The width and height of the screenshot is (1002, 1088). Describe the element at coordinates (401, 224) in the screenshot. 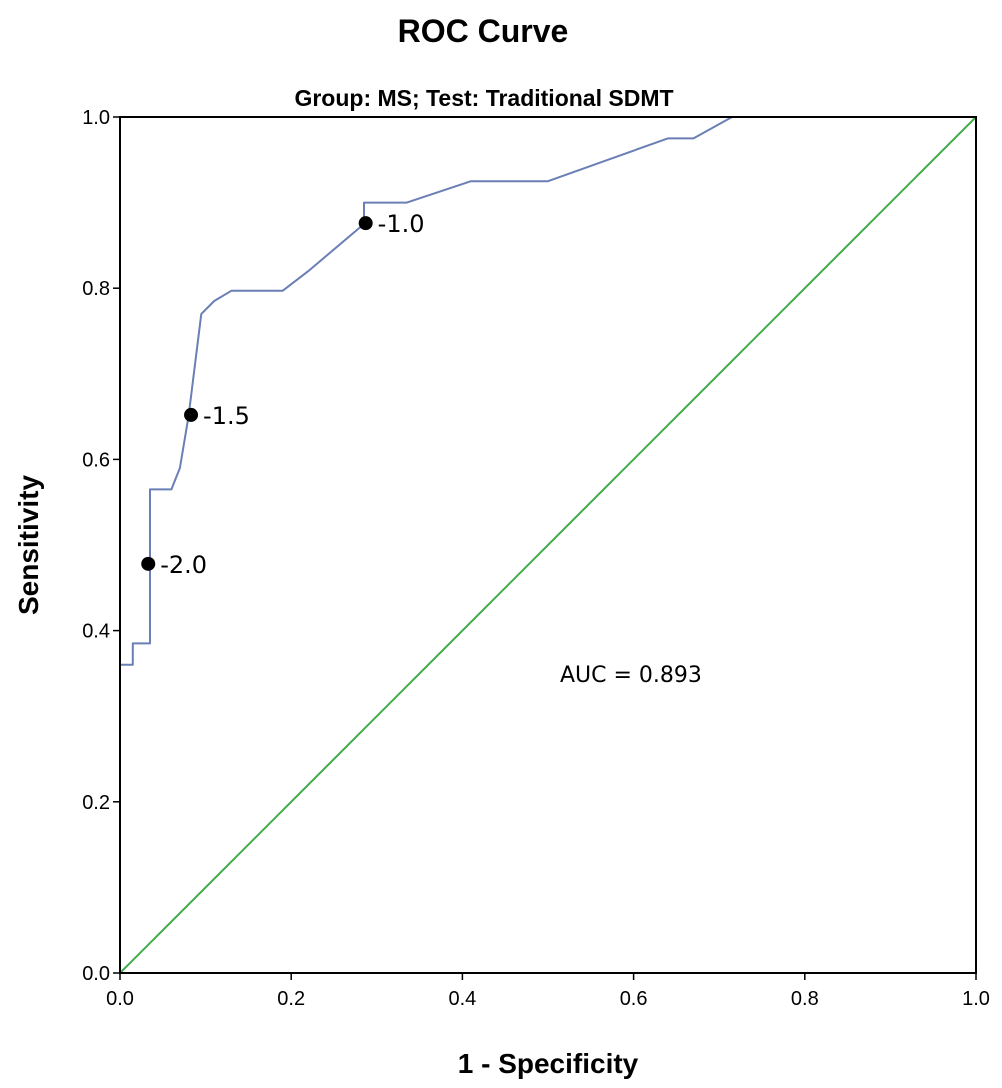

I see `cutoff-label: -1.0` at that location.